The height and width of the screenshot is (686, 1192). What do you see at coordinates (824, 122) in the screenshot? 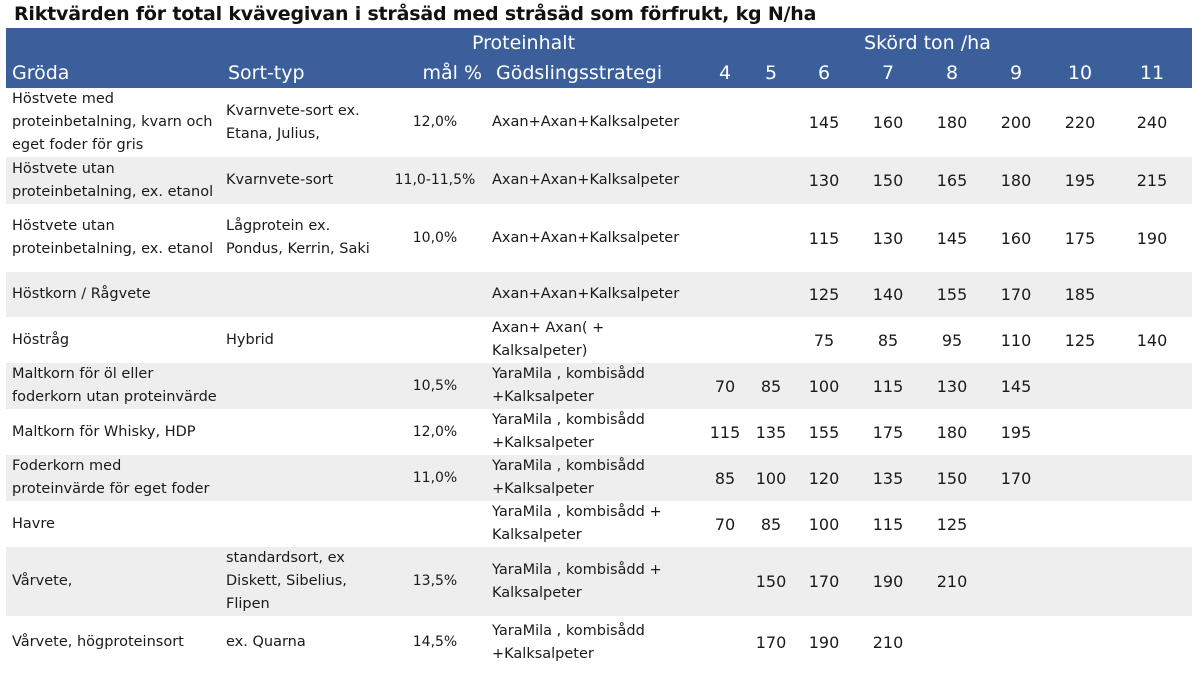
I see `value-cell-6: 145` at bounding box center [824, 122].